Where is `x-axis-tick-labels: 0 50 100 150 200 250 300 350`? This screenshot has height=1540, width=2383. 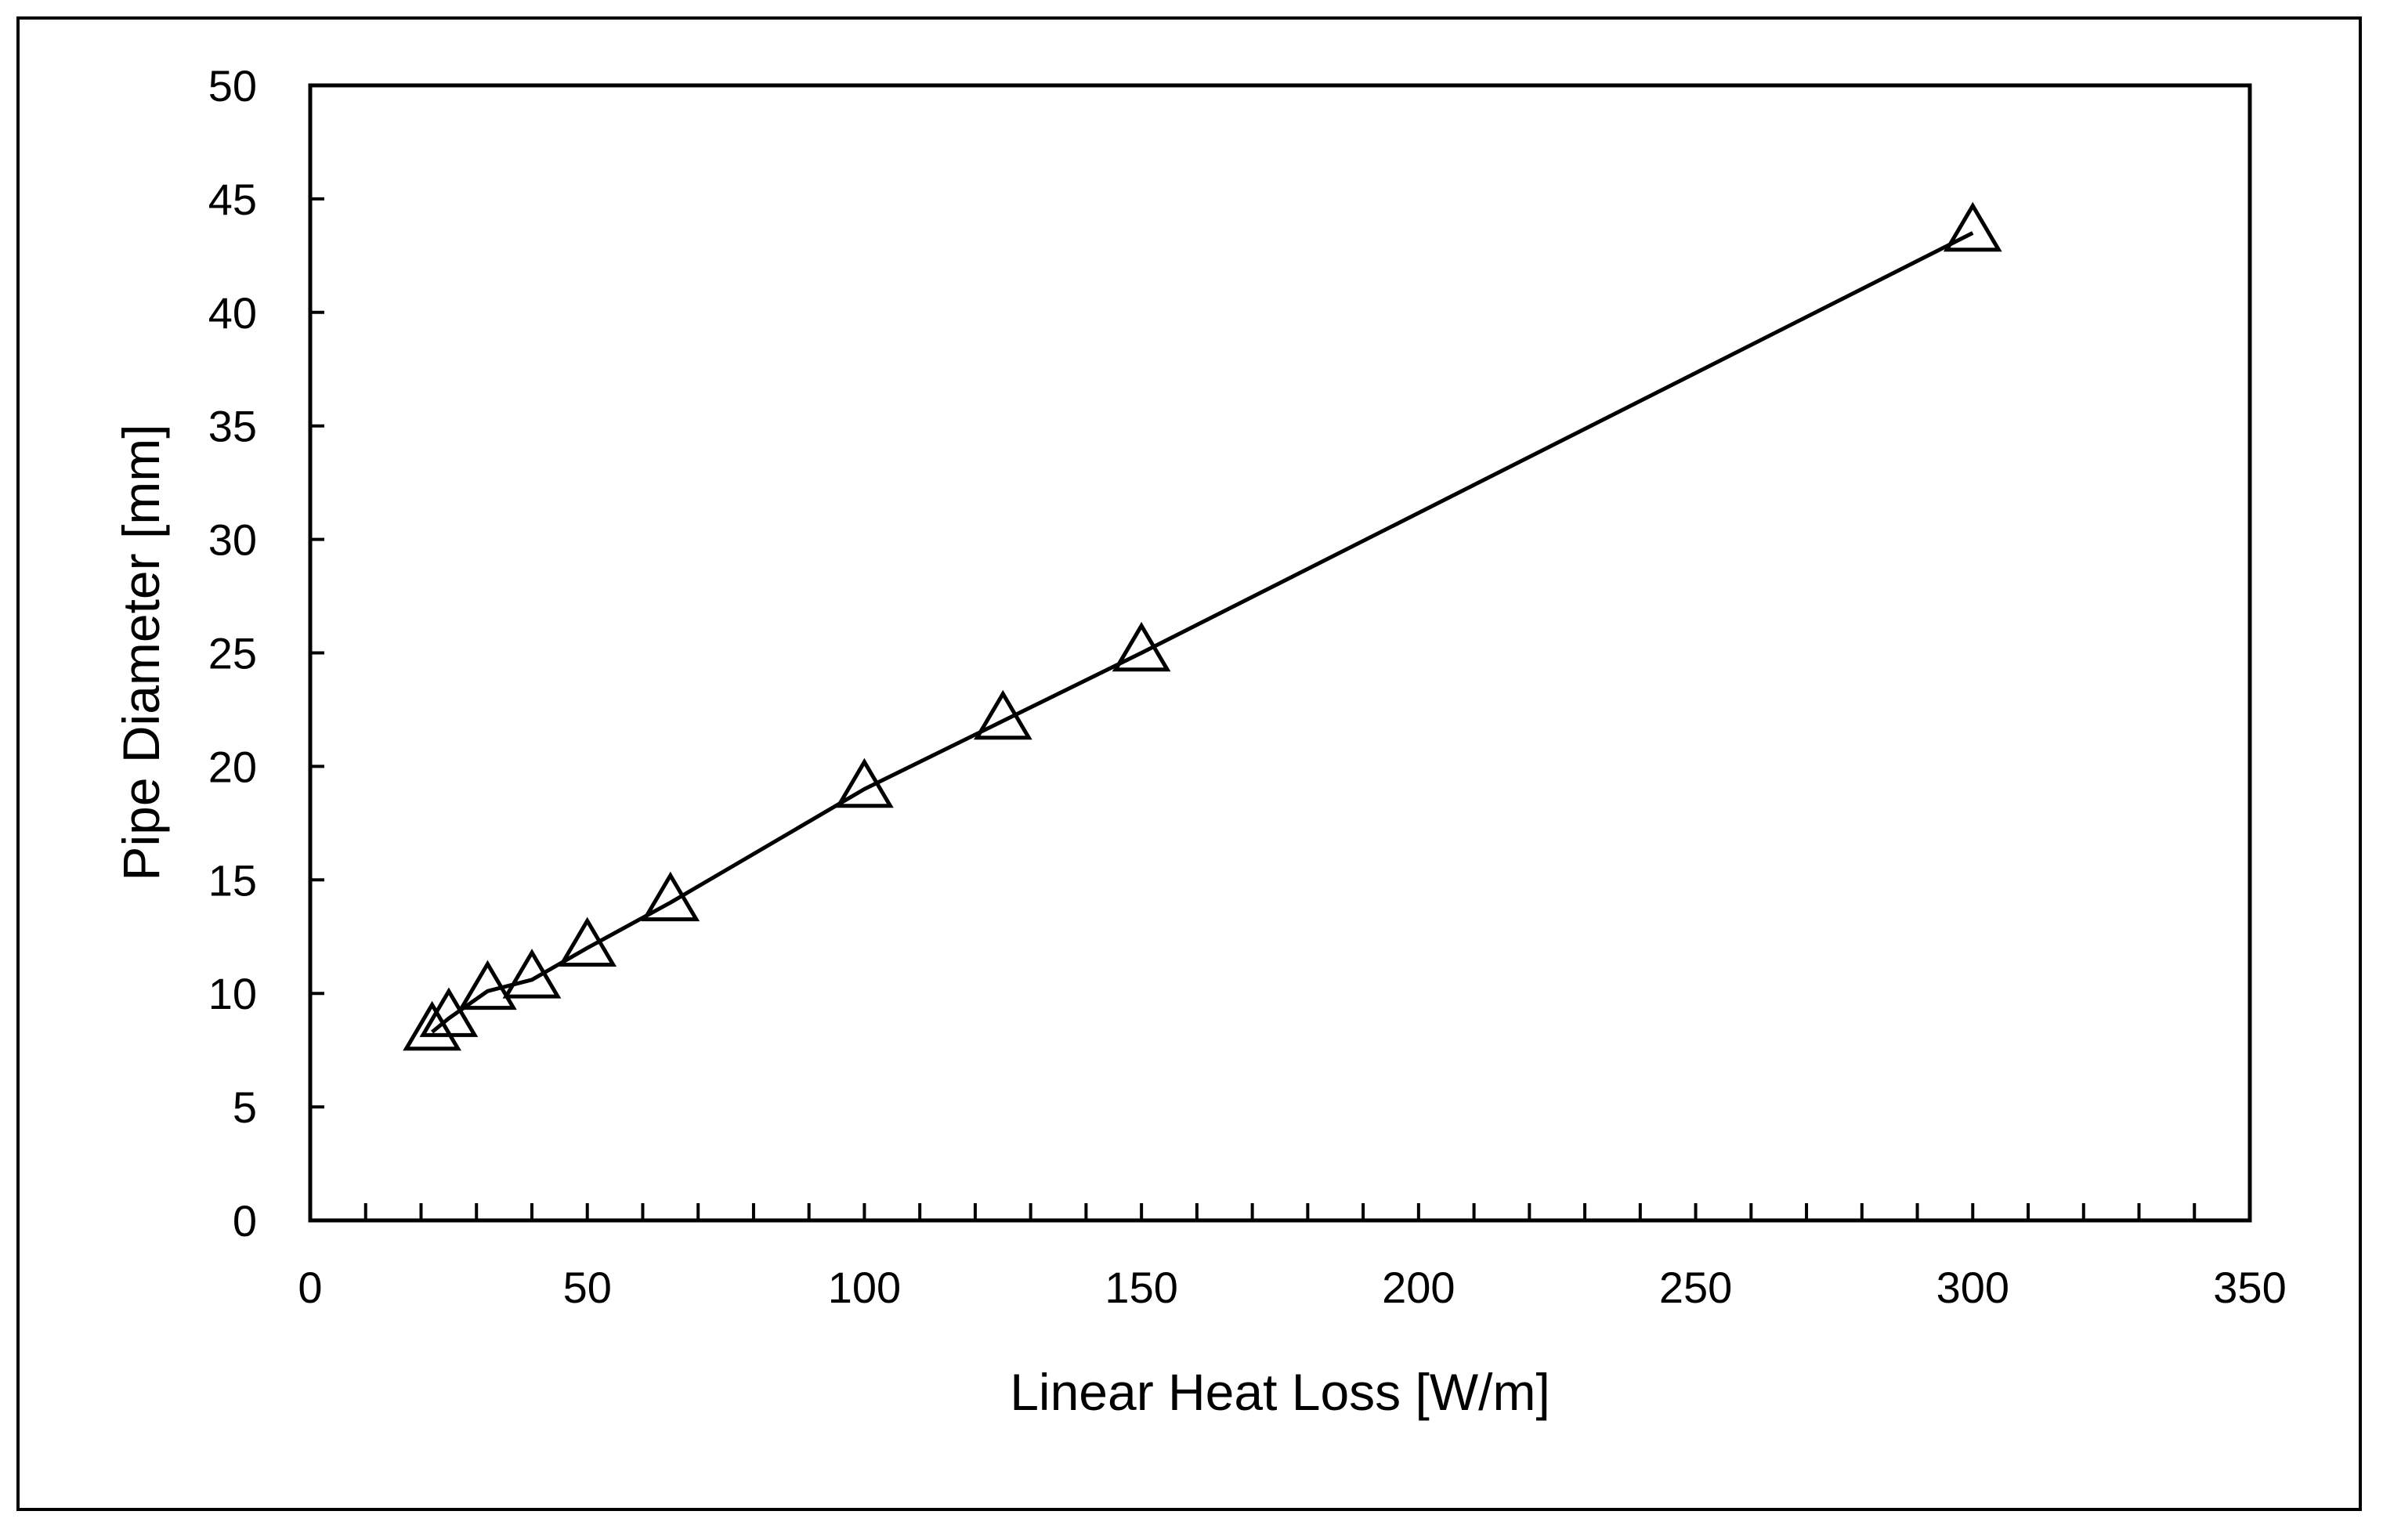 x-axis-tick-labels: 0 50 100 150 200 250 300 350 is located at coordinates (1292, 1287).